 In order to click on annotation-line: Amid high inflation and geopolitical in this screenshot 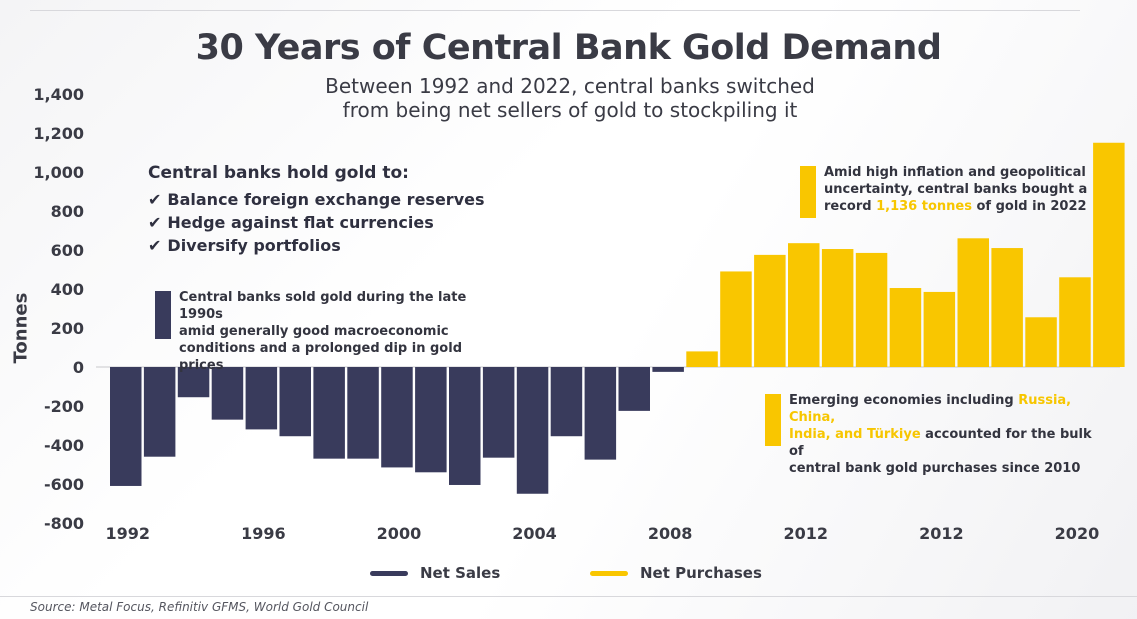, I will do `click(955, 172)`.